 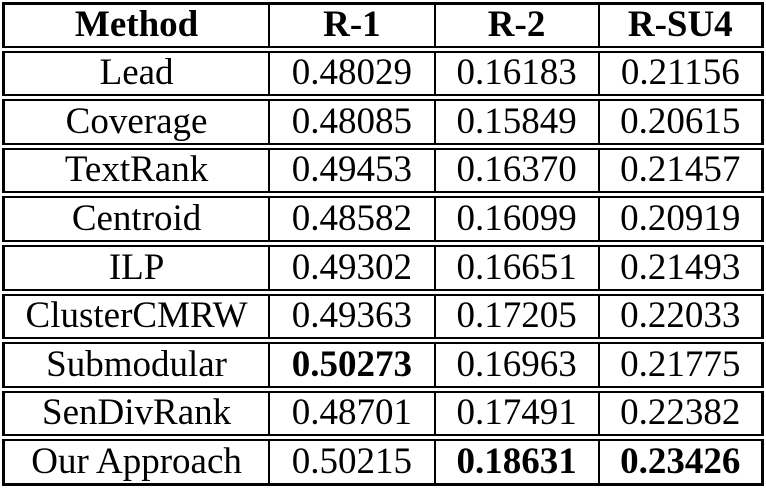 What do you see at coordinates (351, 459) in the screenshot?
I see `score-cell: 0.50215` at bounding box center [351, 459].